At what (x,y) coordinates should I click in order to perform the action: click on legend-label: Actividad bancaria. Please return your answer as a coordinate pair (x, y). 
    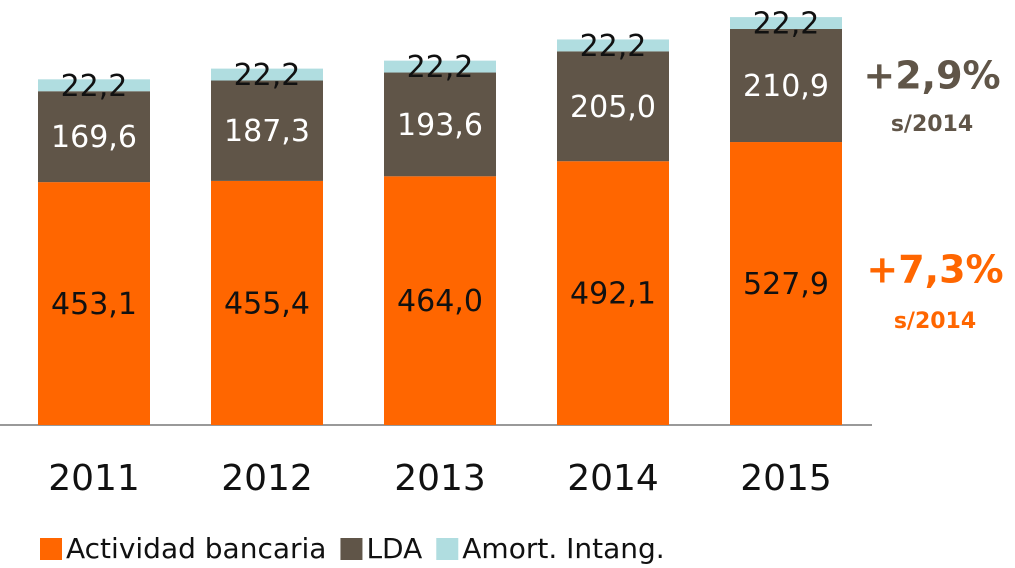
    Looking at the image, I should click on (196, 548).